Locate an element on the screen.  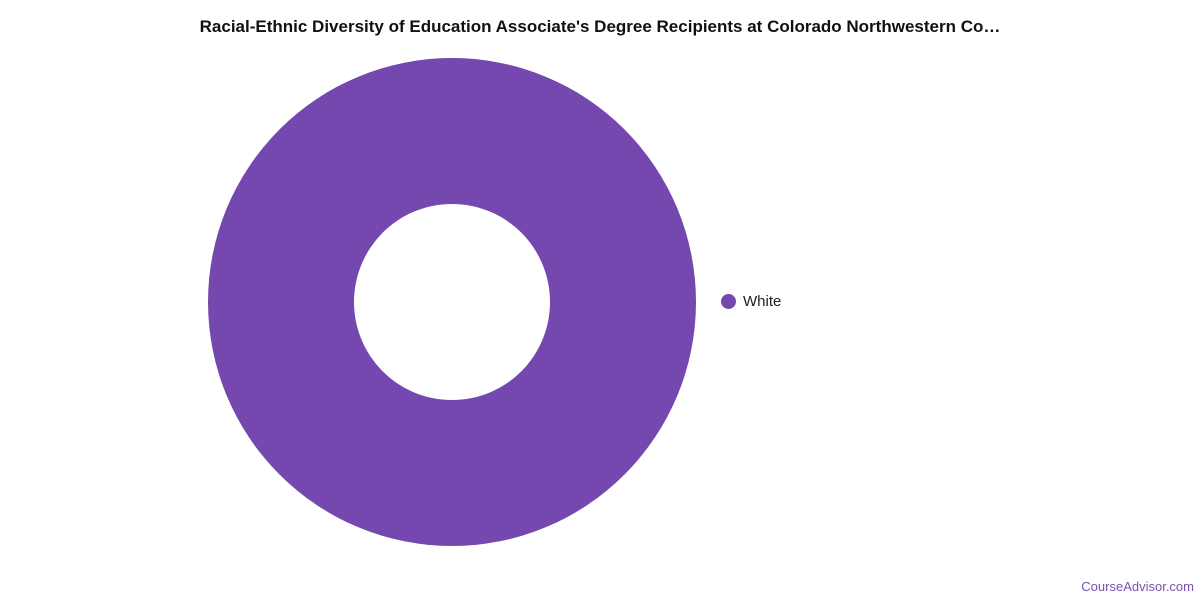
legend: White is located at coordinates (751, 301).